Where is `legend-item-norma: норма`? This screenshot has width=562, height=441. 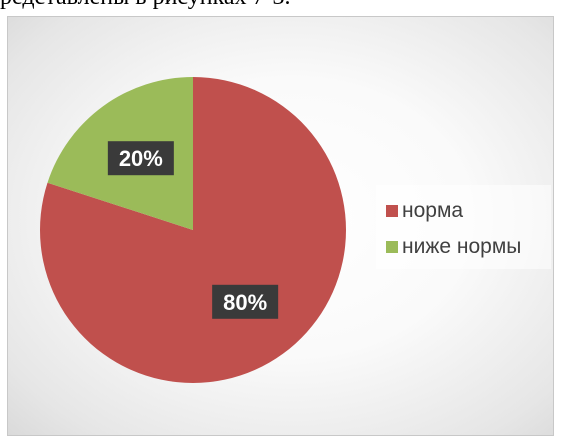
legend-item-norma: норма is located at coordinates (424, 211).